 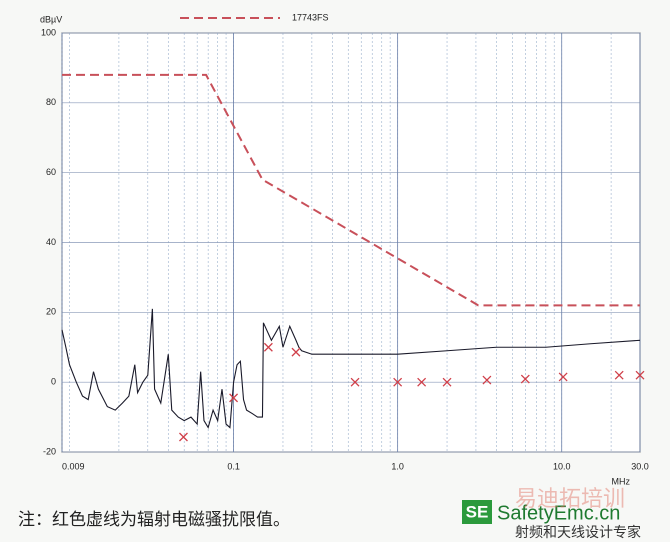 What do you see at coordinates (51, 172) in the screenshot?
I see `y-tick-label: 60` at bounding box center [51, 172].